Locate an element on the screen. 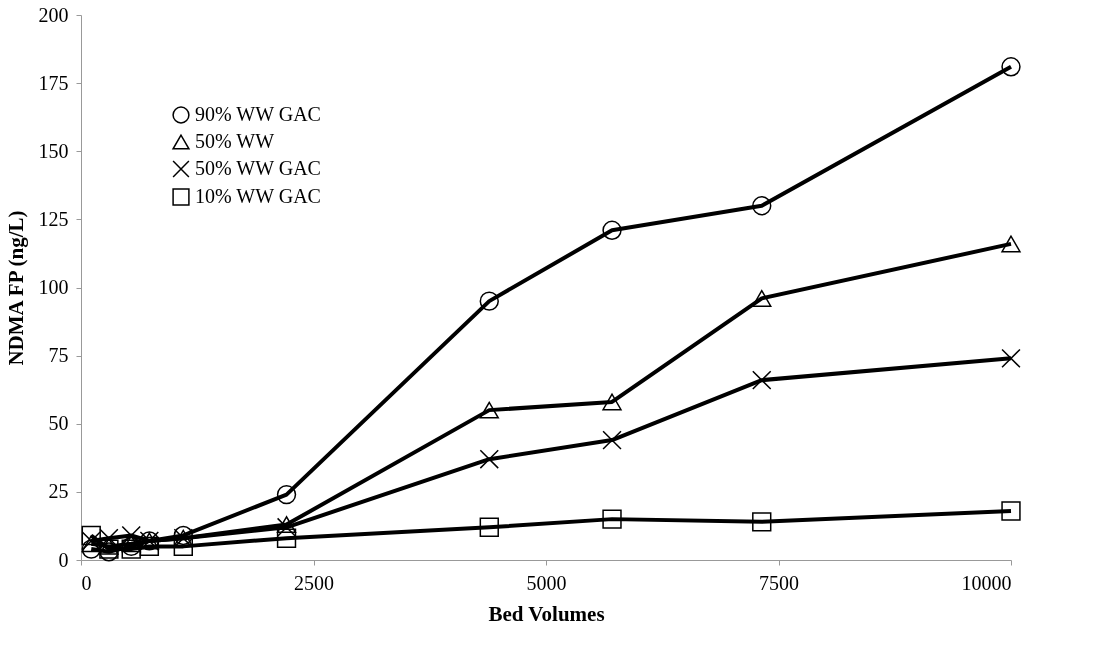  y-tick-label: 50 is located at coordinates (58, 423).